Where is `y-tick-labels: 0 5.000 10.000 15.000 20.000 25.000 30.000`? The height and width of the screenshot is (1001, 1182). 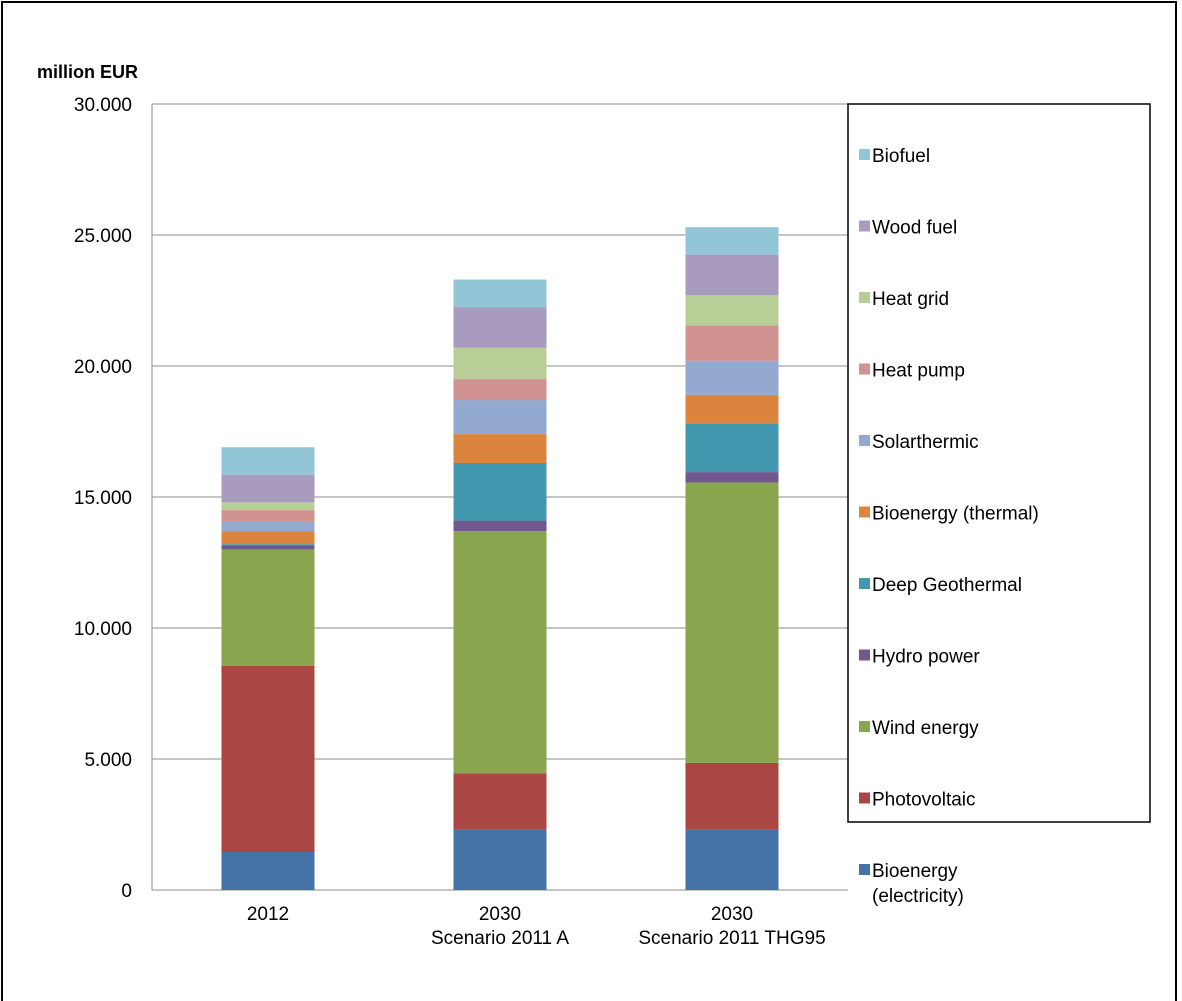
y-tick-labels: 0 5.000 10.000 15.000 20.000 25.000 30.000 is located at coordinates (103, 498).